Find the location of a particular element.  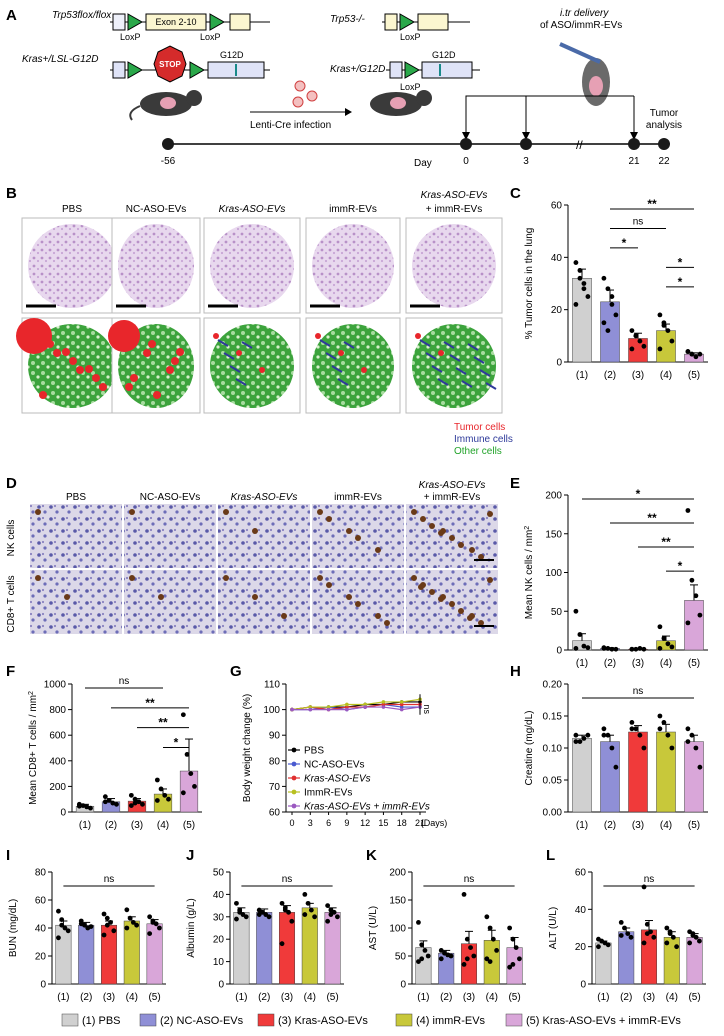

y-tick-label: 50 is located at coordinates (401, 957).